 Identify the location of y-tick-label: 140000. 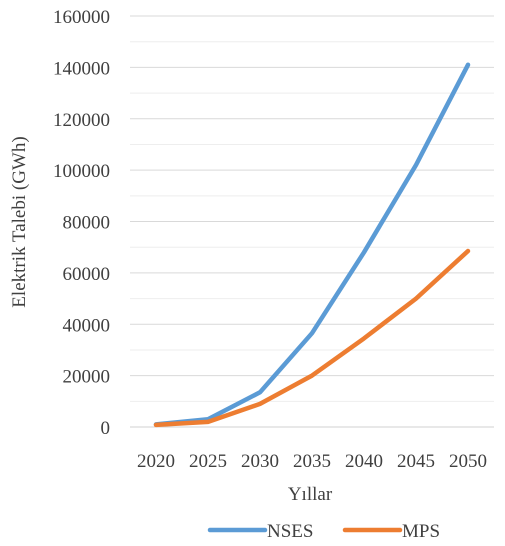
(81, 68).